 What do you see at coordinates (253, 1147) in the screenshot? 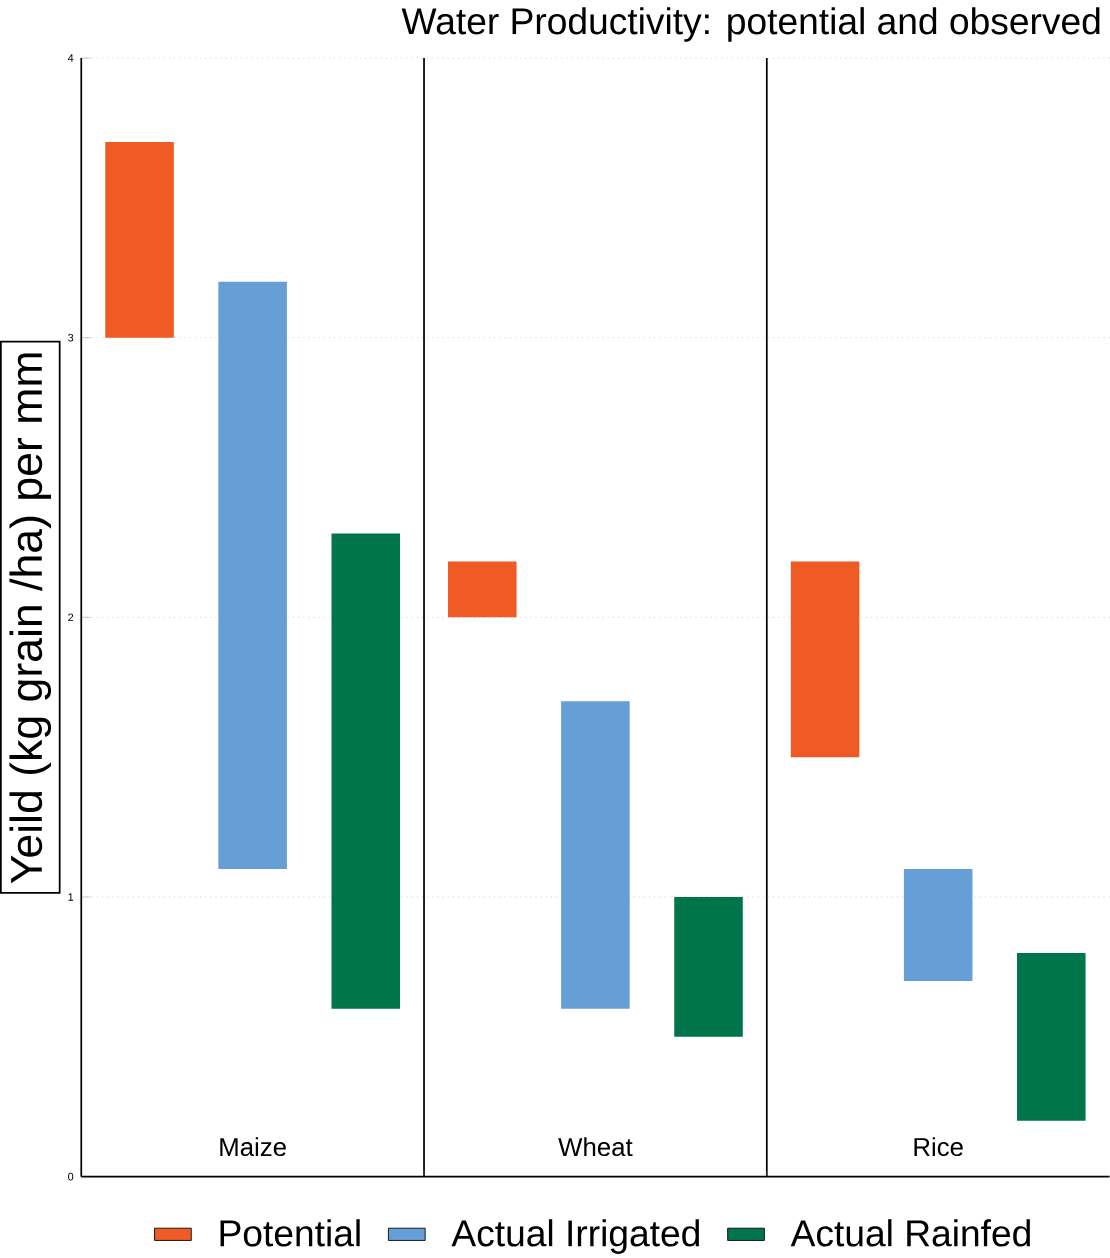
I see `x-tick-label: Maize` at bounding box center [253, 1147].